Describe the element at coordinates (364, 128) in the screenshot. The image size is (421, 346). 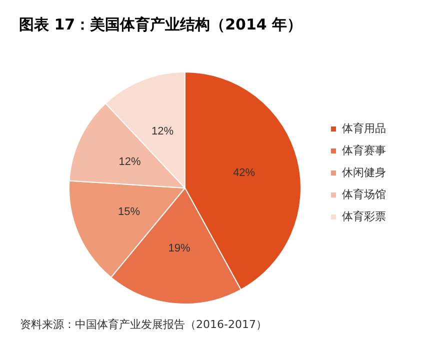
I see `legend-label: 体育用品` at that location.